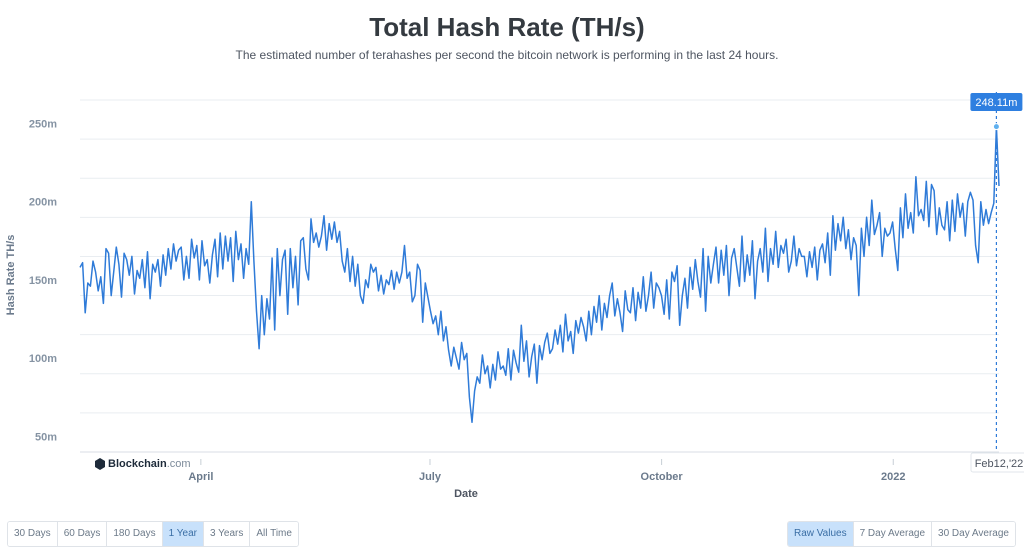 Image resolution: width=1024 pixels, height=552 pixels. Describe the element at coordinates (997, 282) in the screenshot. I see `crosshair-layer: 248.11m Feb12,'22` at that location.